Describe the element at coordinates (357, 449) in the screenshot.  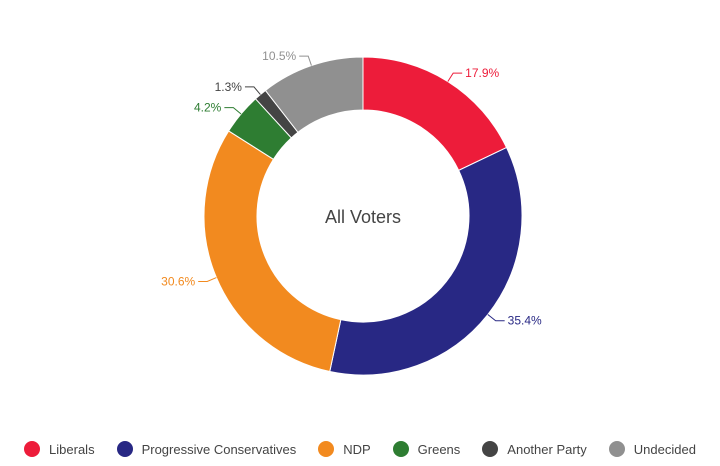
I see `legend-label-ndp: NDP` at that location.